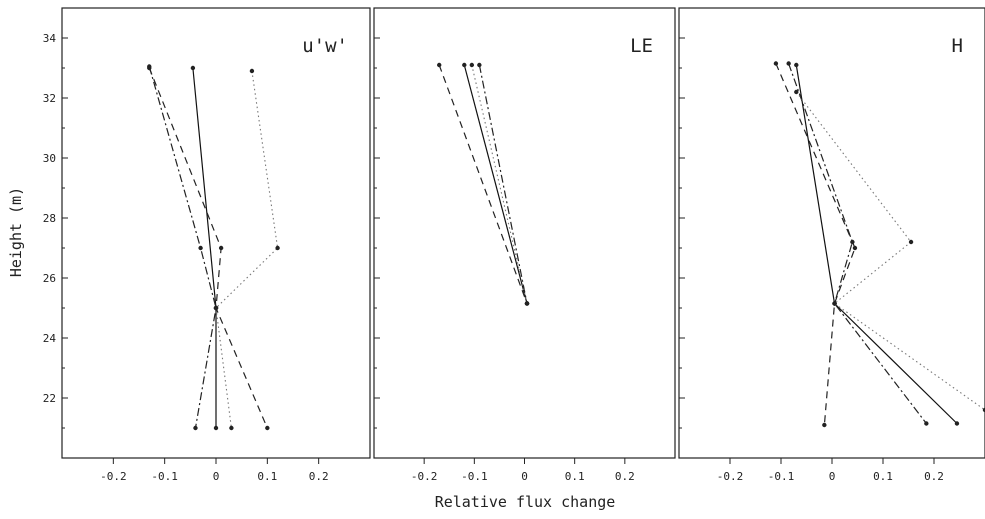 The width and height of the screenshot is (985, 519). Describe the element at coordinates (50, 38) in the screenshot. I see `y-tick-label: 34` at that location.